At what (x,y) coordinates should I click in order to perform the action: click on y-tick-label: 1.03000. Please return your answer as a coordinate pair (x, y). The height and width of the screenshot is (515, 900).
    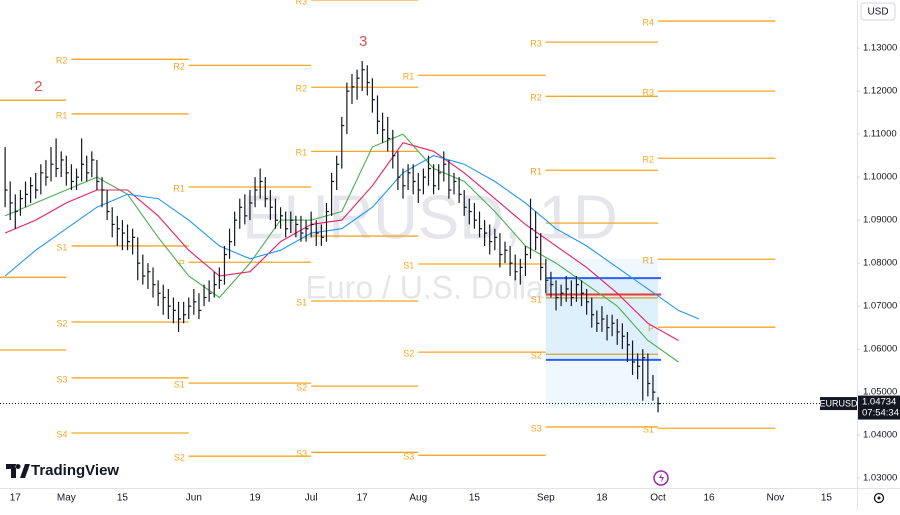
    Looking at the image, I should click on (880, 478).